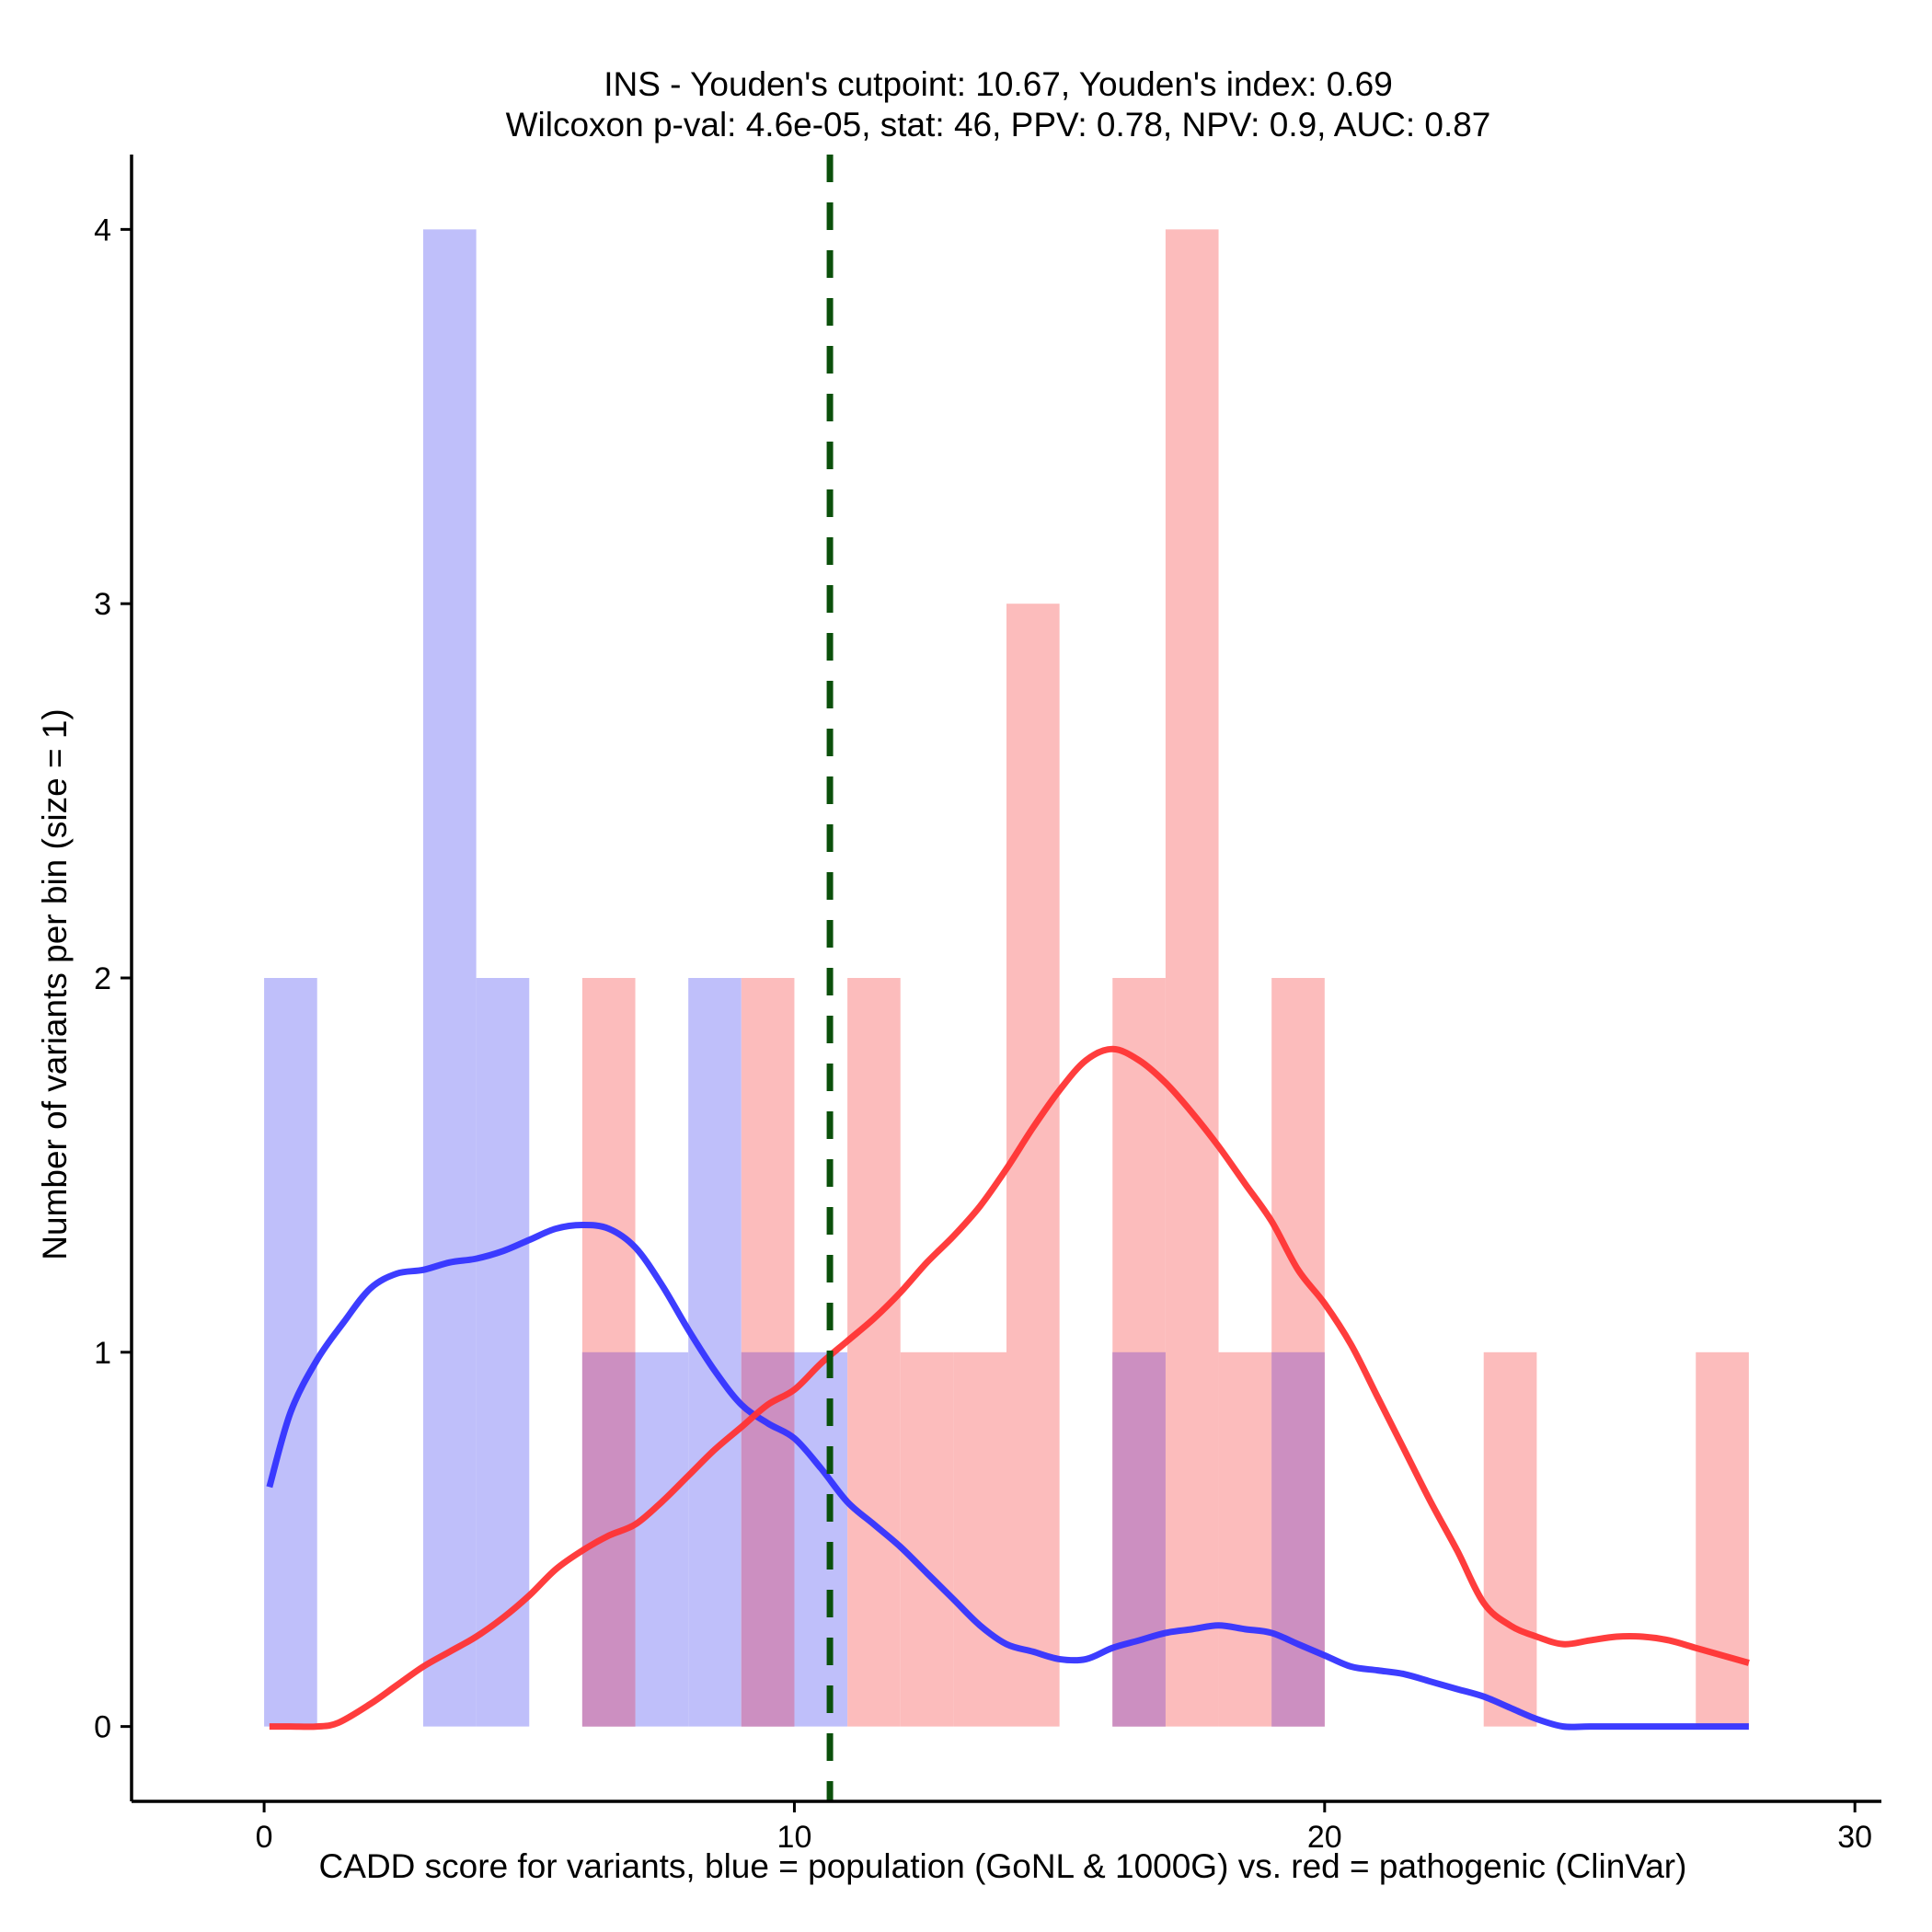 The height and width of the screenshot is (1932, 1932). I want to click on overlap-bars, so click(953, 1539).